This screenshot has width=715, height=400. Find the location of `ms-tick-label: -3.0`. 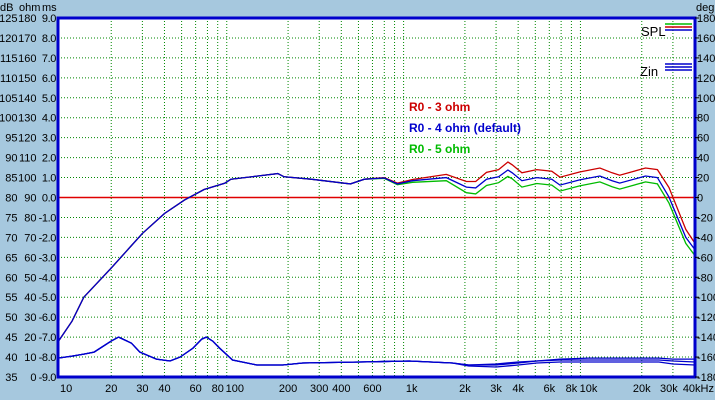

ms-tick-label: -3.0 is located at coordinates (48, 258).